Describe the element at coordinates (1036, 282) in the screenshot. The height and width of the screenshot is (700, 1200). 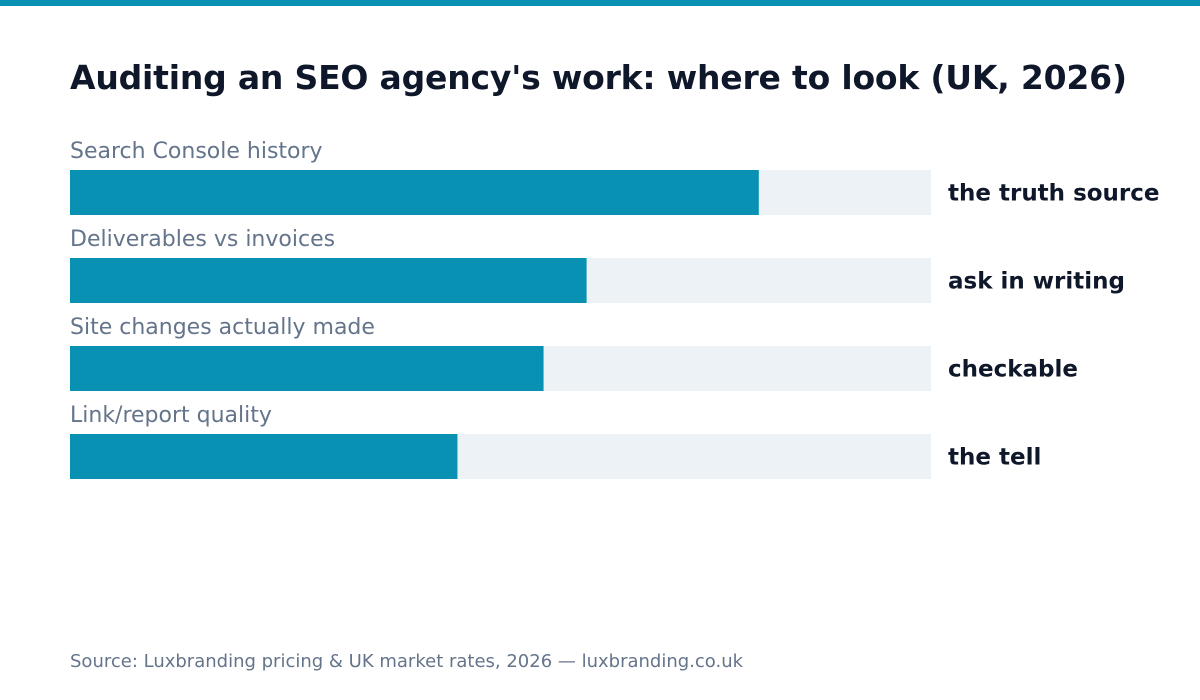
I see `bar-data-label: ask in writing` at that location.